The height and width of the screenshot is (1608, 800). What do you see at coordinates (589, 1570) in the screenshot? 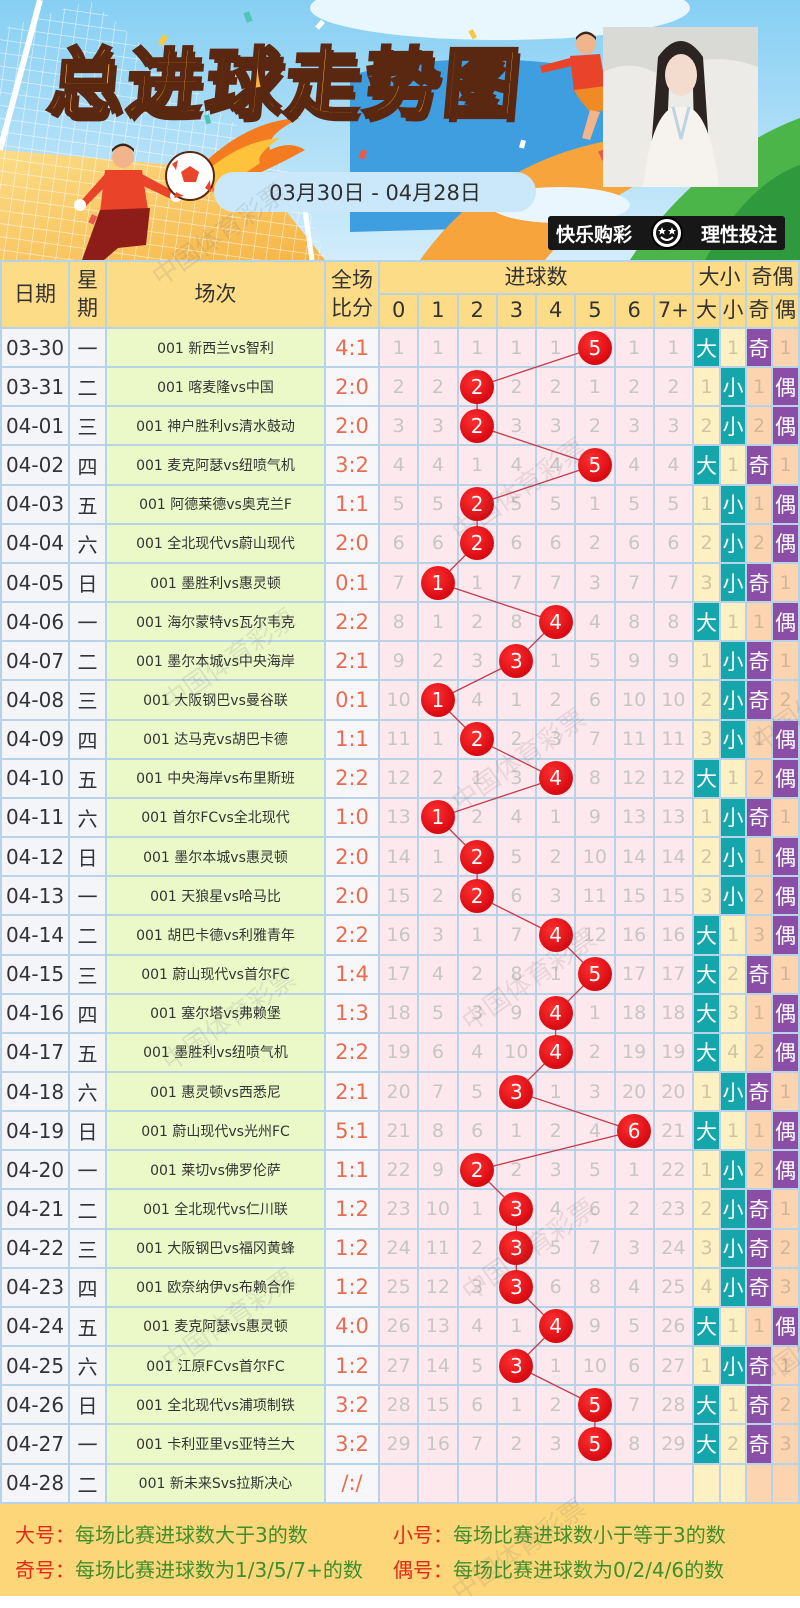
I see `legend-text: 每场比赛进球数为0/2/4/6的数` at bounding box center [589, 1570].